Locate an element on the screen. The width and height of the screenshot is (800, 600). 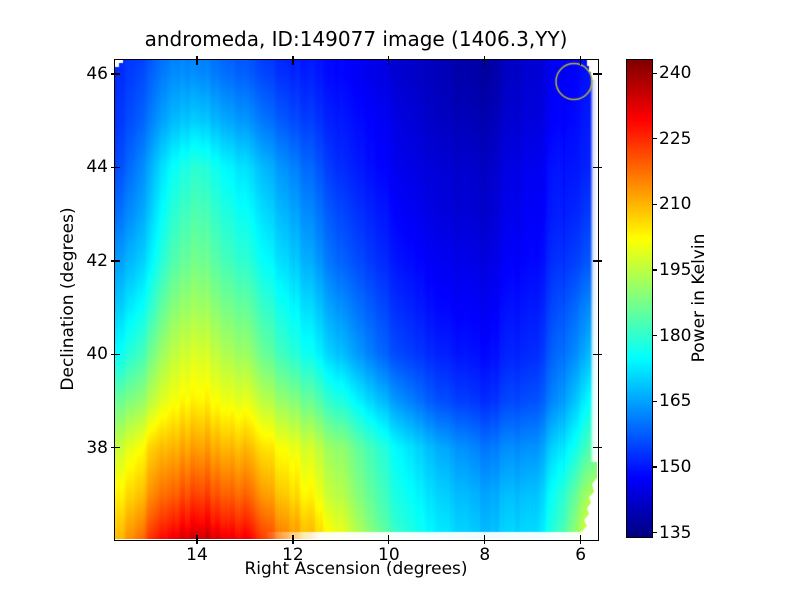
colorbar-tick-label: 210 is located at coordinates (675, 204).